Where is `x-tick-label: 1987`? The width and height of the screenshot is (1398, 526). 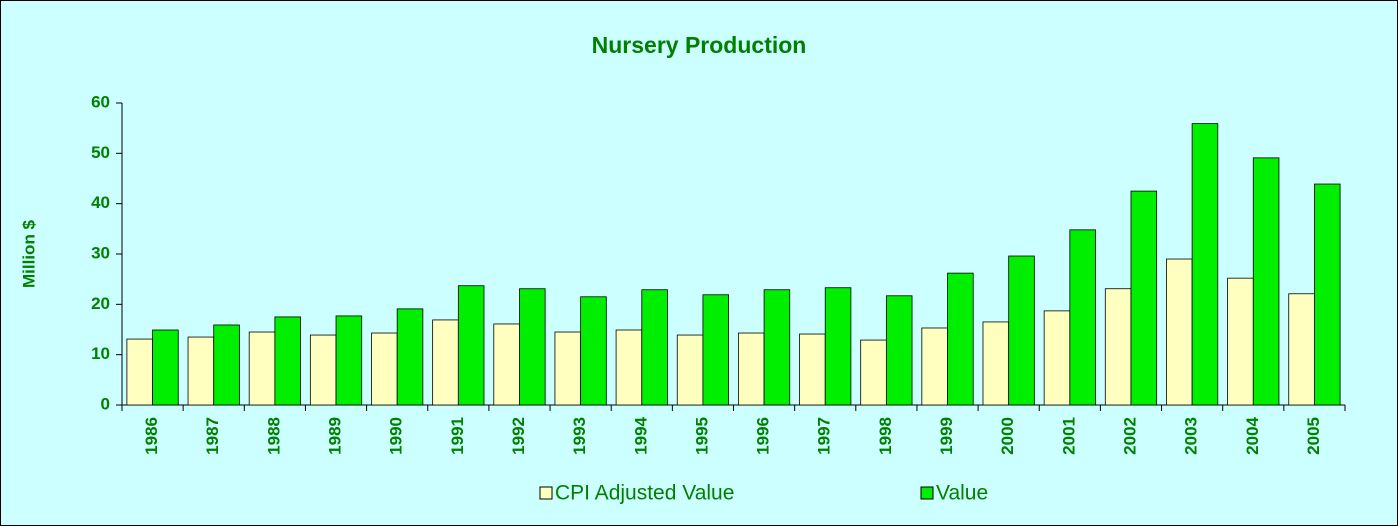
x-tick-label: 1987 is located at coordinates (212, 436).